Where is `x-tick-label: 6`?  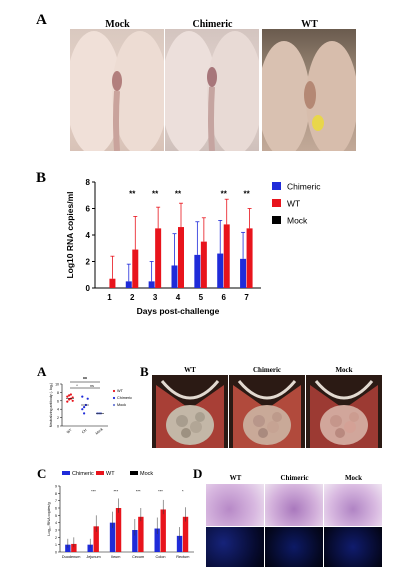
x-tick-label: 6 is located at coordinates (223, 297).